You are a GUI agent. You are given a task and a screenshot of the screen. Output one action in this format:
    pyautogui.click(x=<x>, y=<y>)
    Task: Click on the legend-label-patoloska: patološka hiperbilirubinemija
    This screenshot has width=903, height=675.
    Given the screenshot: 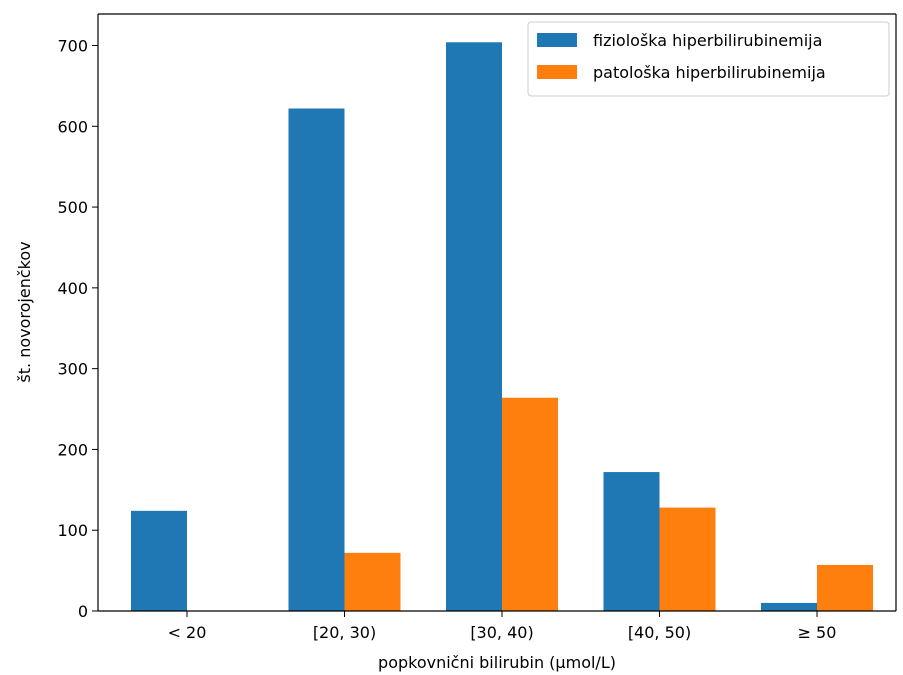 What is the action you would take?
    pyautogui.click(x=709, y=72)
    